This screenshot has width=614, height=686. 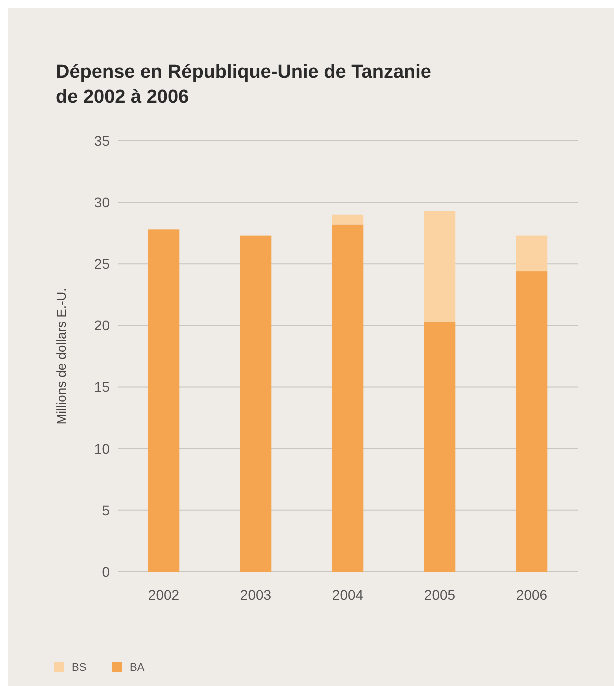 I want to click on y-tick-label: 35, so click(x=102, y=140).